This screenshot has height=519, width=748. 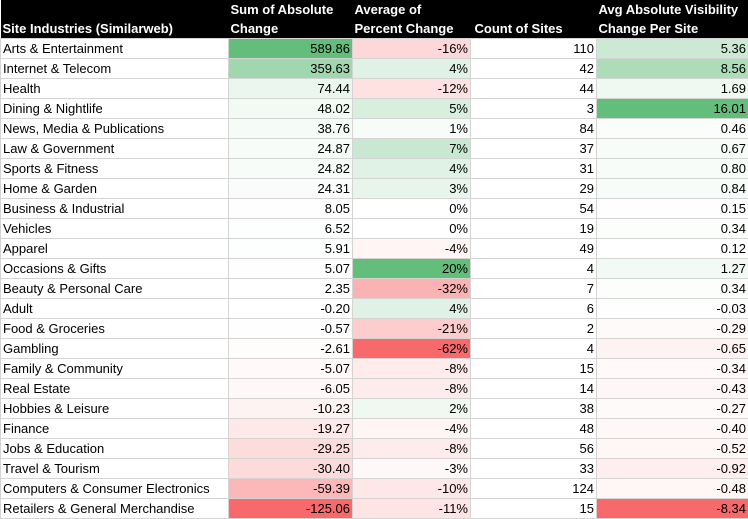 I want to click on cell-sum-abs: 589.86, so click(x=291, y=49).